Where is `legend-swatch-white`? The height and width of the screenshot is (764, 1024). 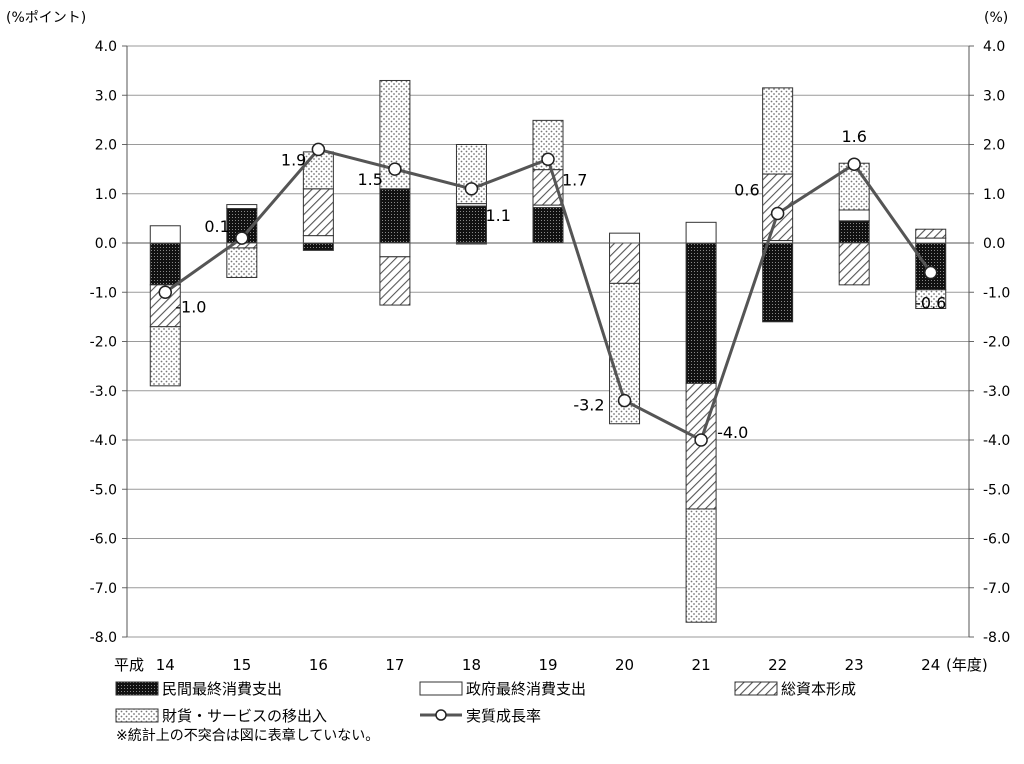 legend-swatch-white is located at coordinates (441, 688).